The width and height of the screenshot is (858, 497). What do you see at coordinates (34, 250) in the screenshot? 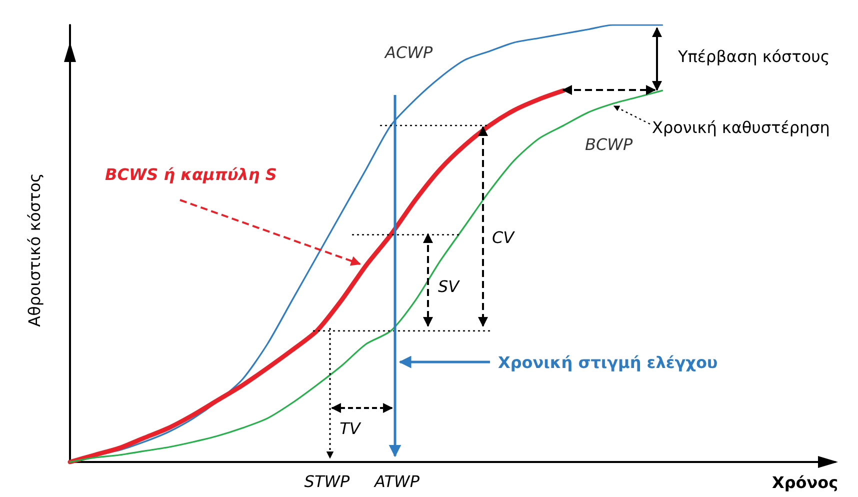
I see `y-axis-title: Αθροιστικό κόστος` at bounding box center [34, 250].